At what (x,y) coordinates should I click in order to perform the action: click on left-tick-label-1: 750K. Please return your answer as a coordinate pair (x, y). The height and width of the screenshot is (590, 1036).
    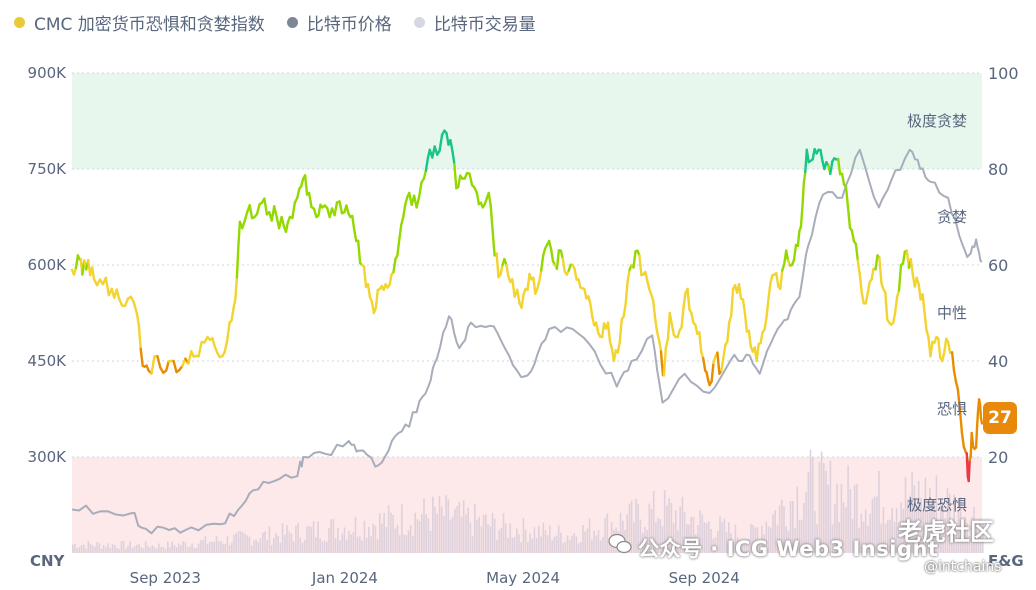
    Looking at the image, I should click on (48, 169).